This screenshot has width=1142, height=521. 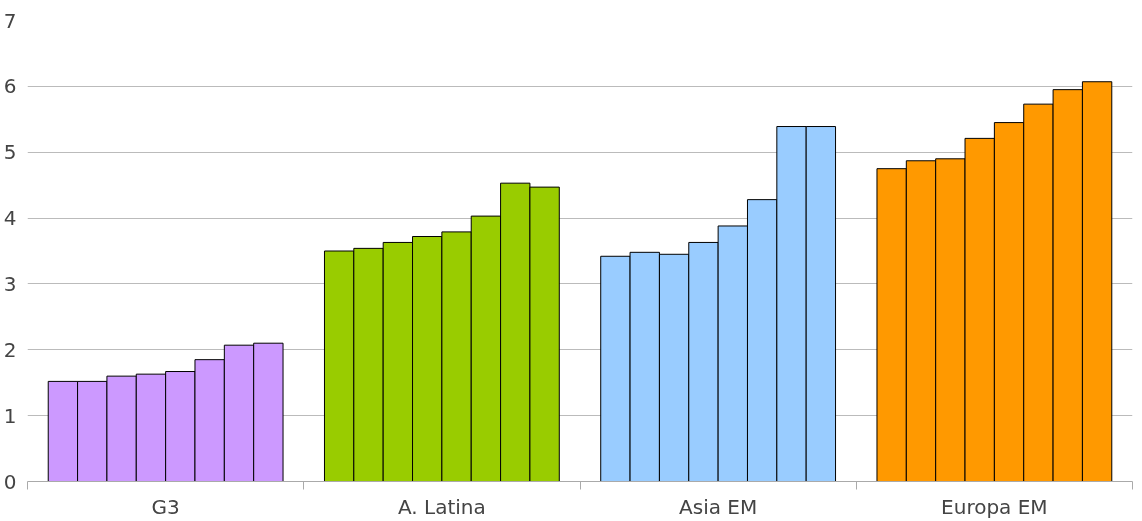 I want to click on x-tick-label: Europa EM, so click(x=994, y=506).